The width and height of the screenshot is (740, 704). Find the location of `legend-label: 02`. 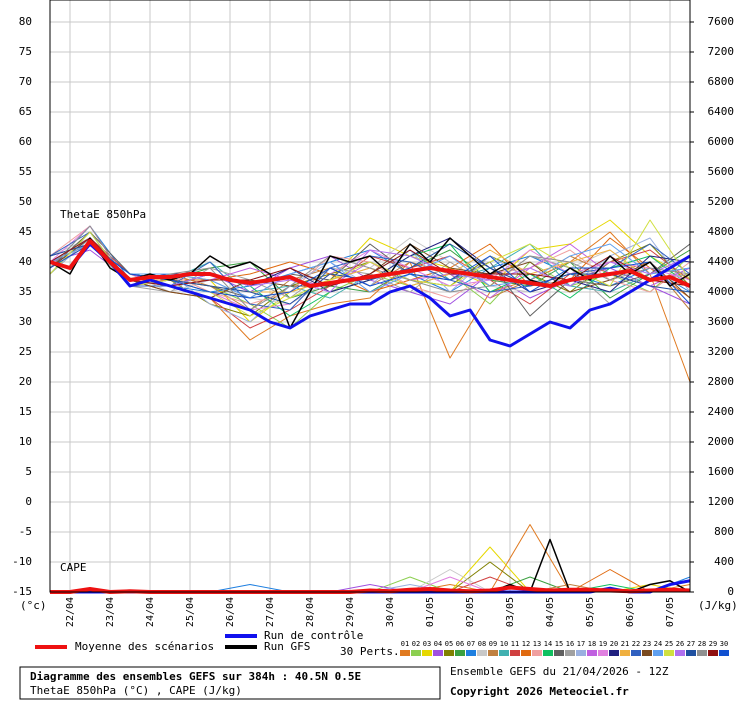

legend-label: 02 is located at coordinates (416, 644).